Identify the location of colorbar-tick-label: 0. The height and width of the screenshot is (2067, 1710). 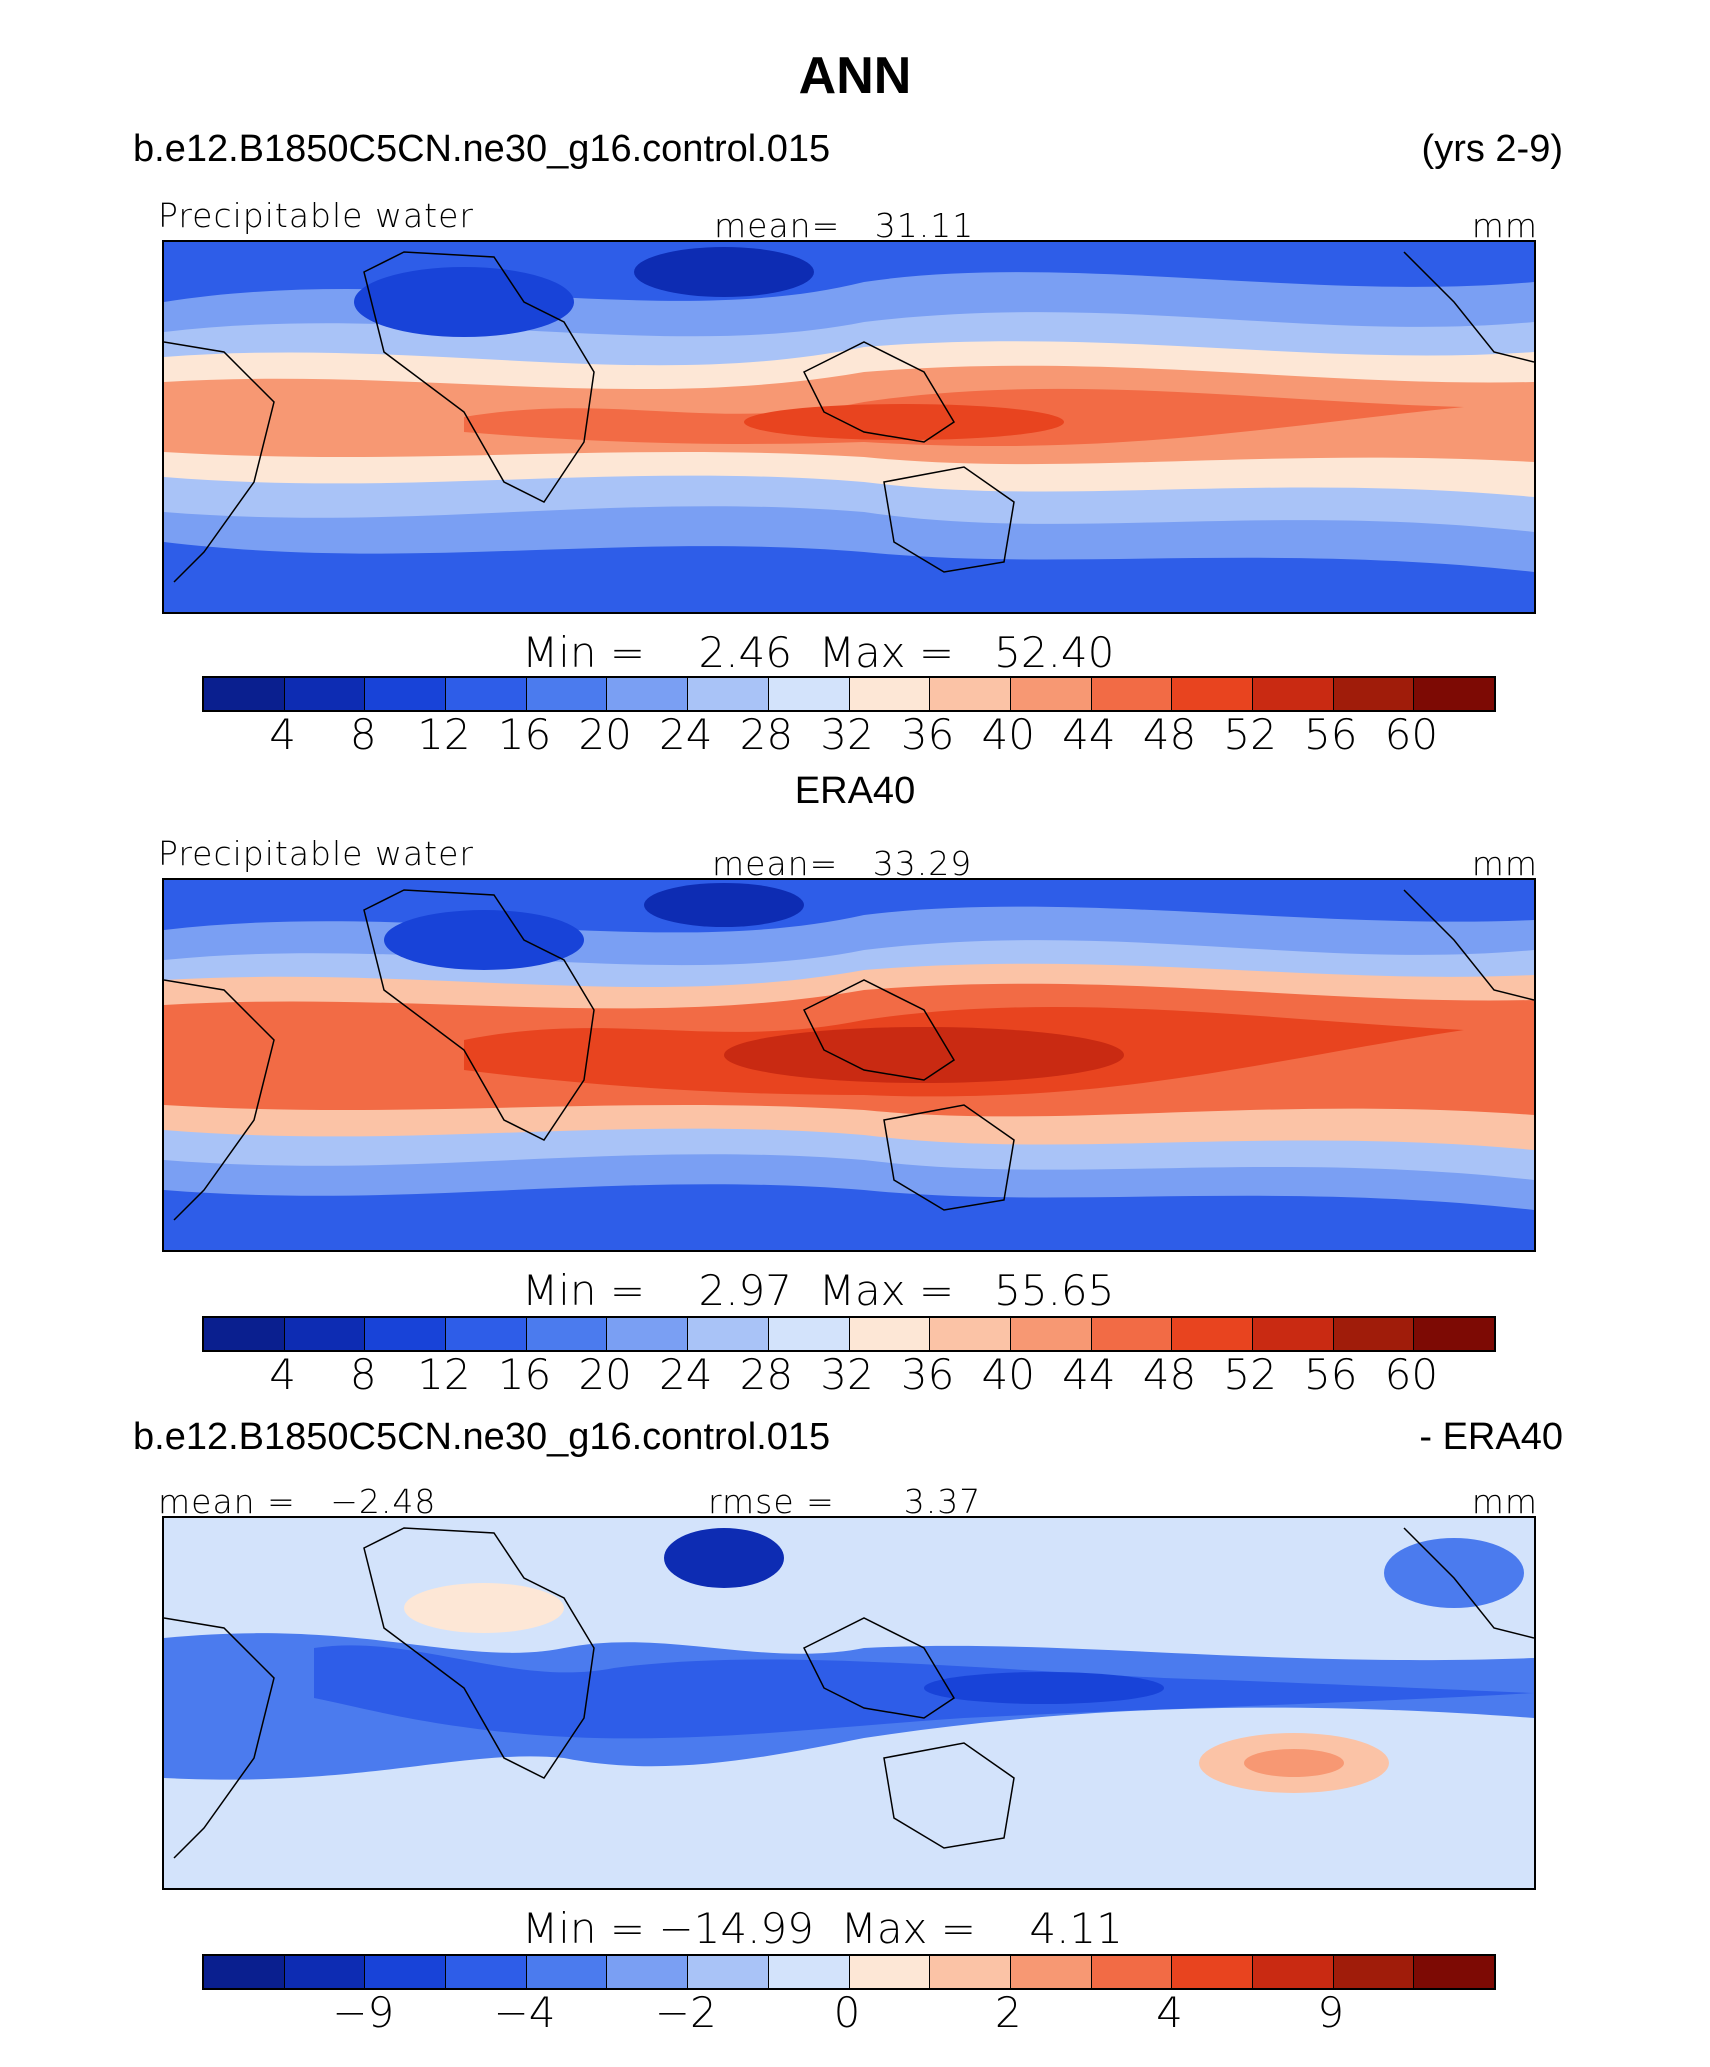
(847, 2012).